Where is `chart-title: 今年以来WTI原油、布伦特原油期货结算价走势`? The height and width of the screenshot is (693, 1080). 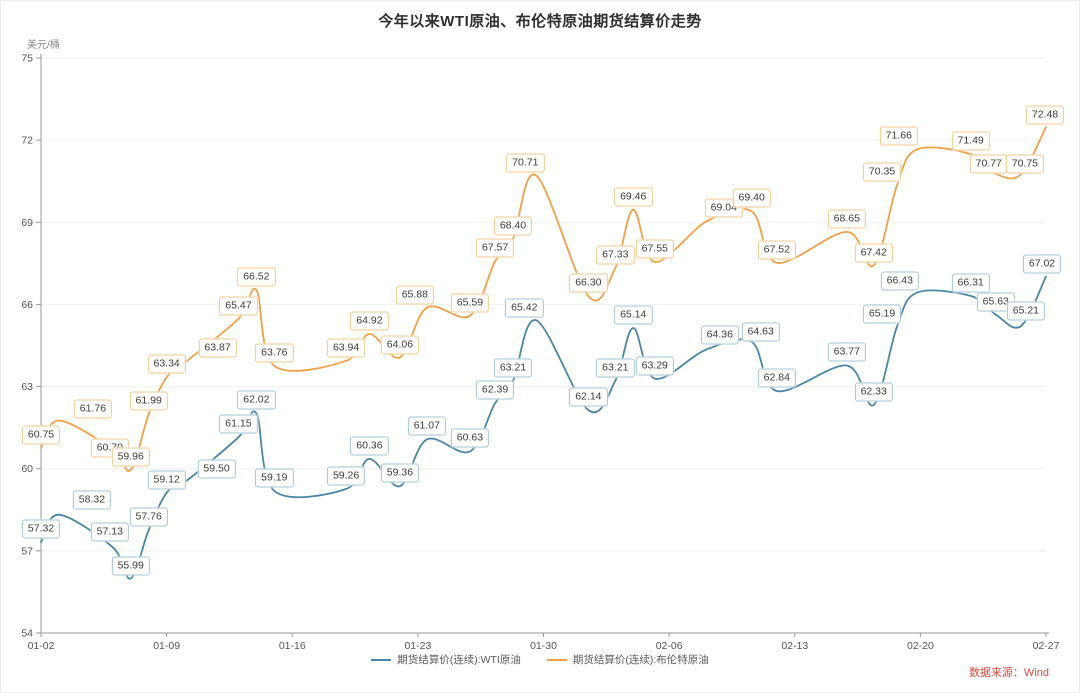
chart-title: 今年以来WTI原油、布伦特原油期货结算价走势 is located at coordinates (540, 21).